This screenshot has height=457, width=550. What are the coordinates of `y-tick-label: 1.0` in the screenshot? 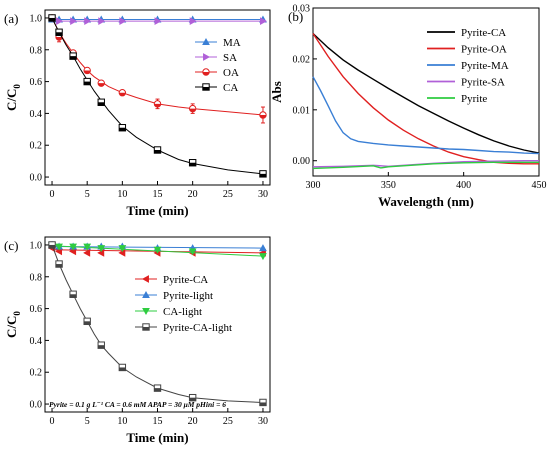 It's located at (36, 18).